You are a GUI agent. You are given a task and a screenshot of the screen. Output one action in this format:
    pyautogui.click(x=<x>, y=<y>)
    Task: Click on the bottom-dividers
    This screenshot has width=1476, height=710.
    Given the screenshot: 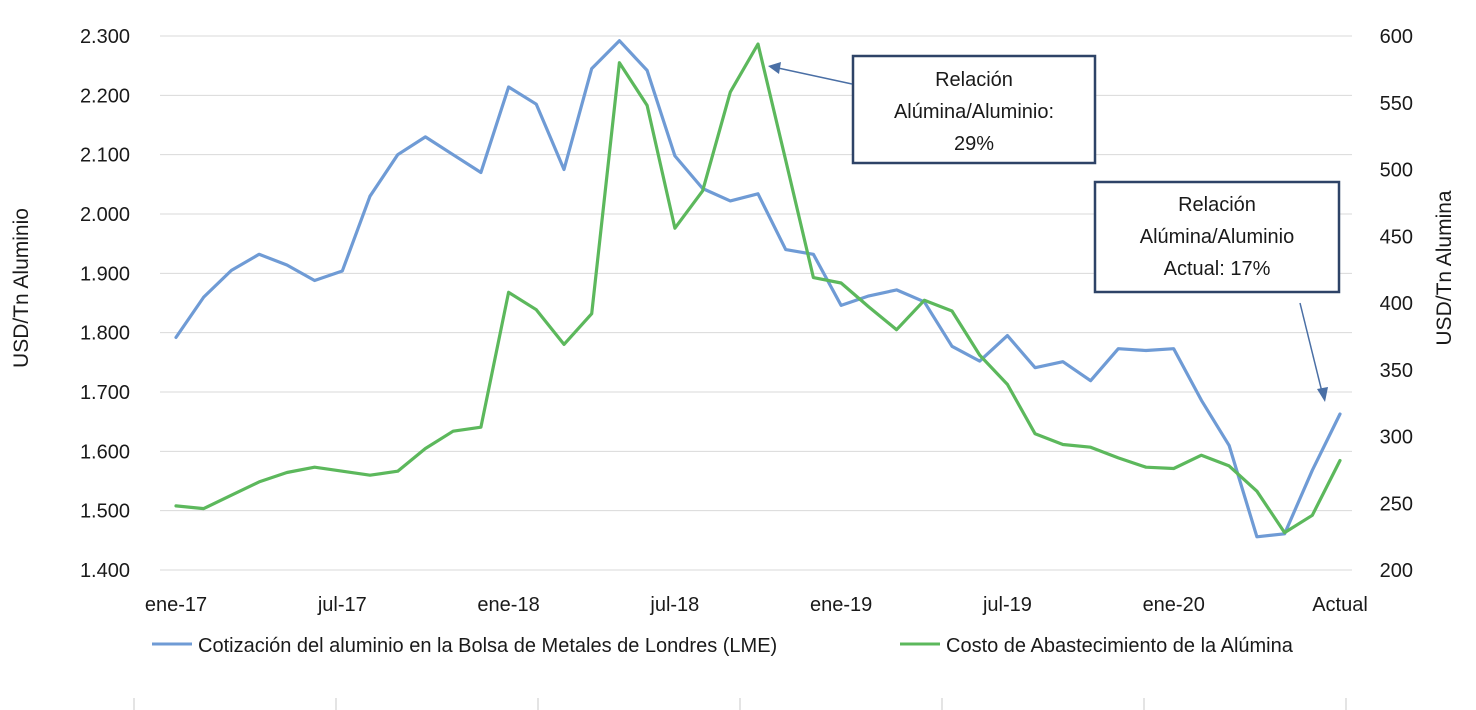 What is the action you would take?
    pyautogui.click(x=740, y=704)
    